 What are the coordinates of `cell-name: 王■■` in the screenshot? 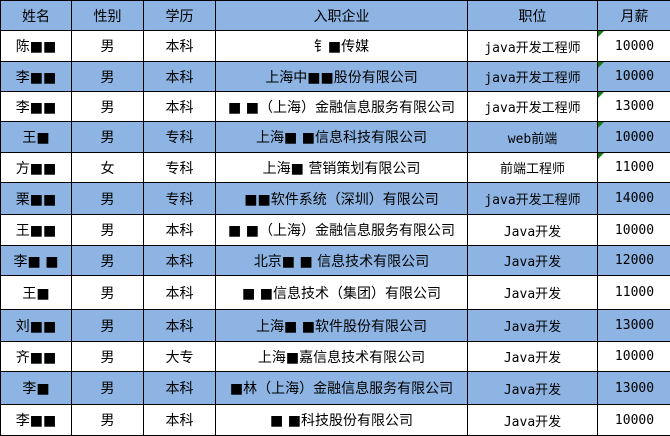 It's located at (36, 230).